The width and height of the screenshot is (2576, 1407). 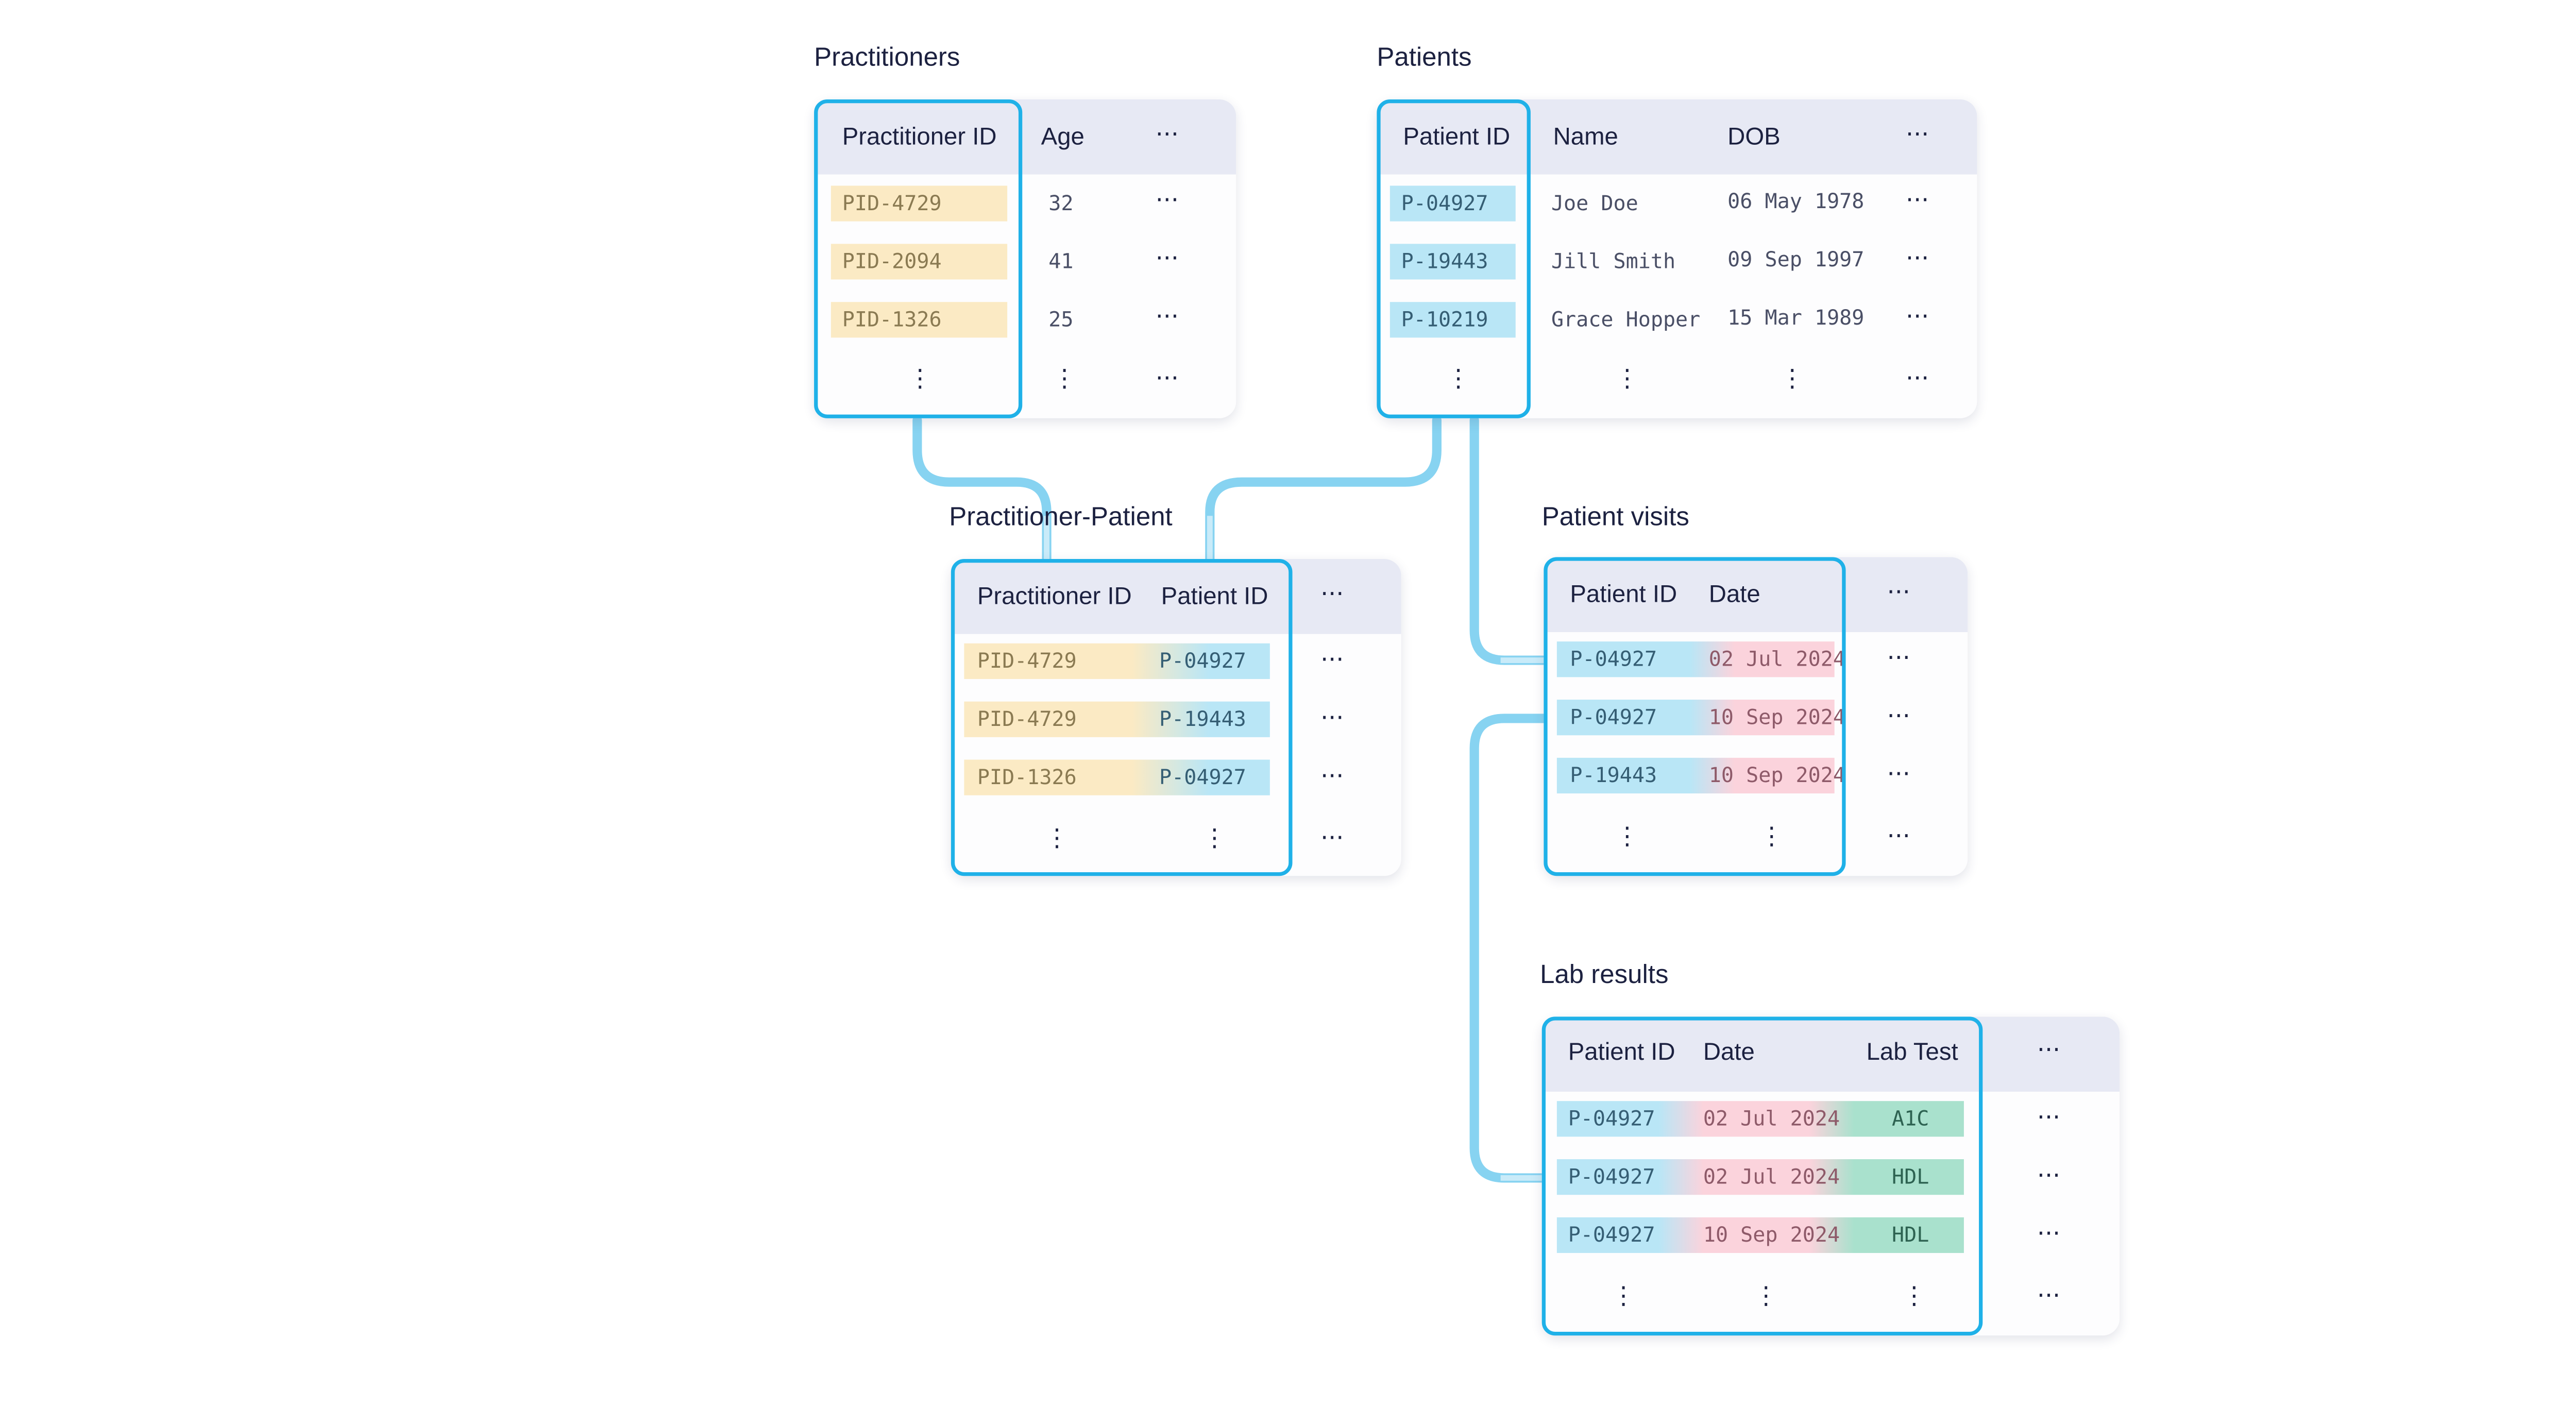 I want to click on visit-row-cells: P-04927 10 Sep 2024, so click(x=1700, y=718).